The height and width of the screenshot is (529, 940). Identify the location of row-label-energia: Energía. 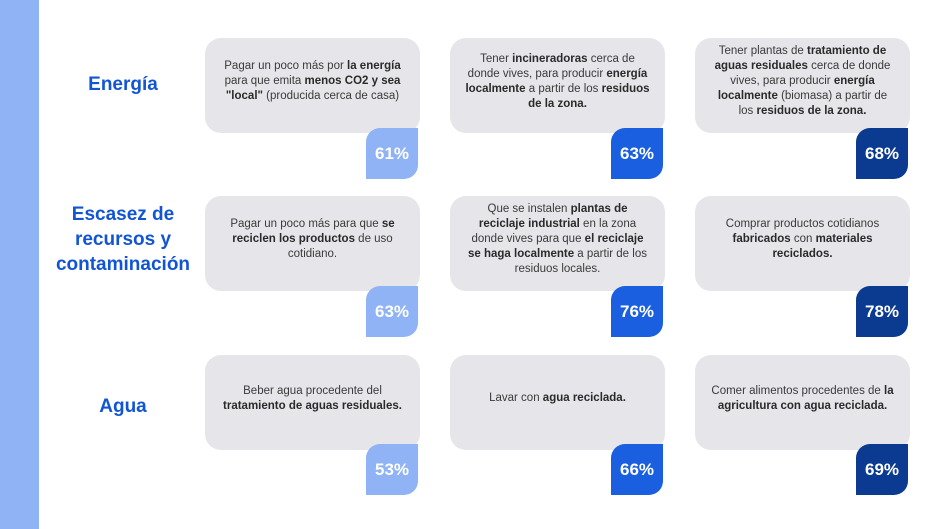
(123, 84).